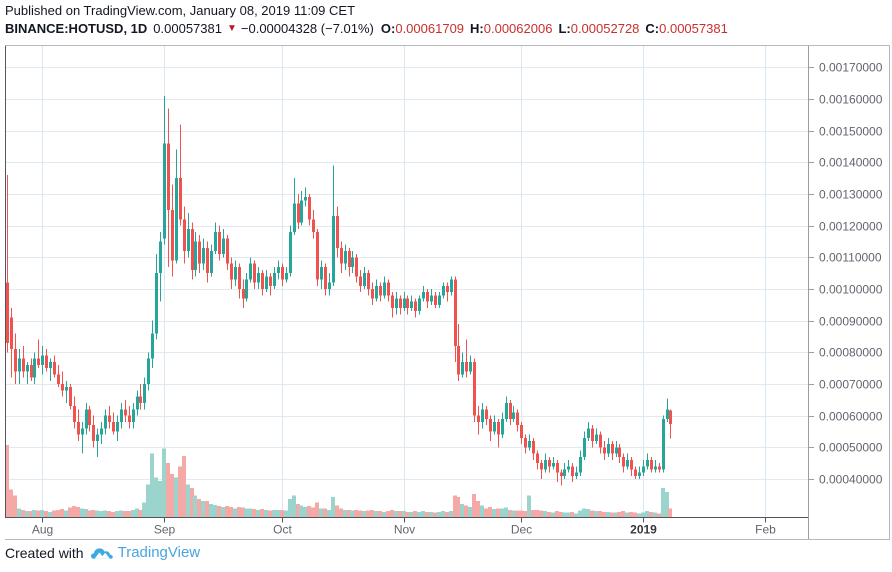 This screenshot has height=572, width=892. I want to click on y-axis-label: 0.00090000, so click(851, 322).